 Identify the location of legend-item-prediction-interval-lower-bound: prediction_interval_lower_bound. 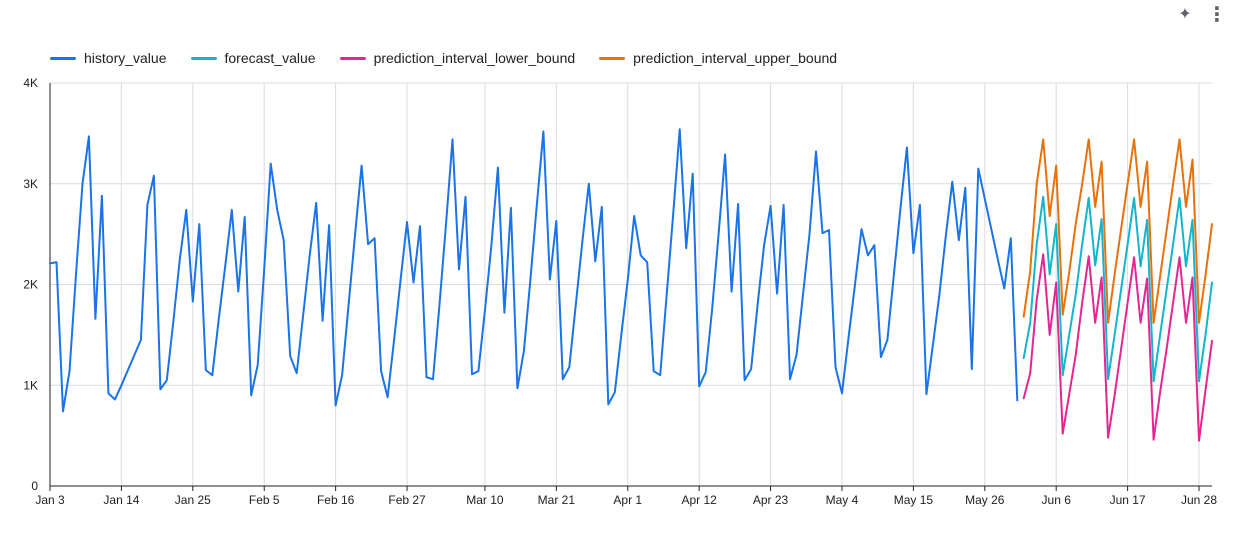
(457, 58).